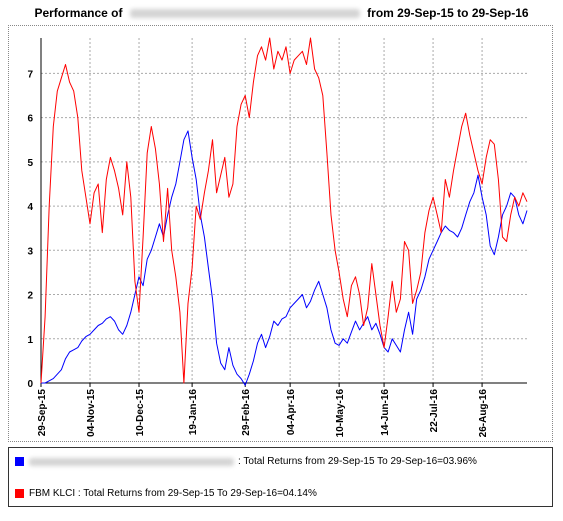  What do you see at coordinates (340, 413) in the screenshot?
I see `x-tick-label: 10-May-16` at bounding box center [340, 413].